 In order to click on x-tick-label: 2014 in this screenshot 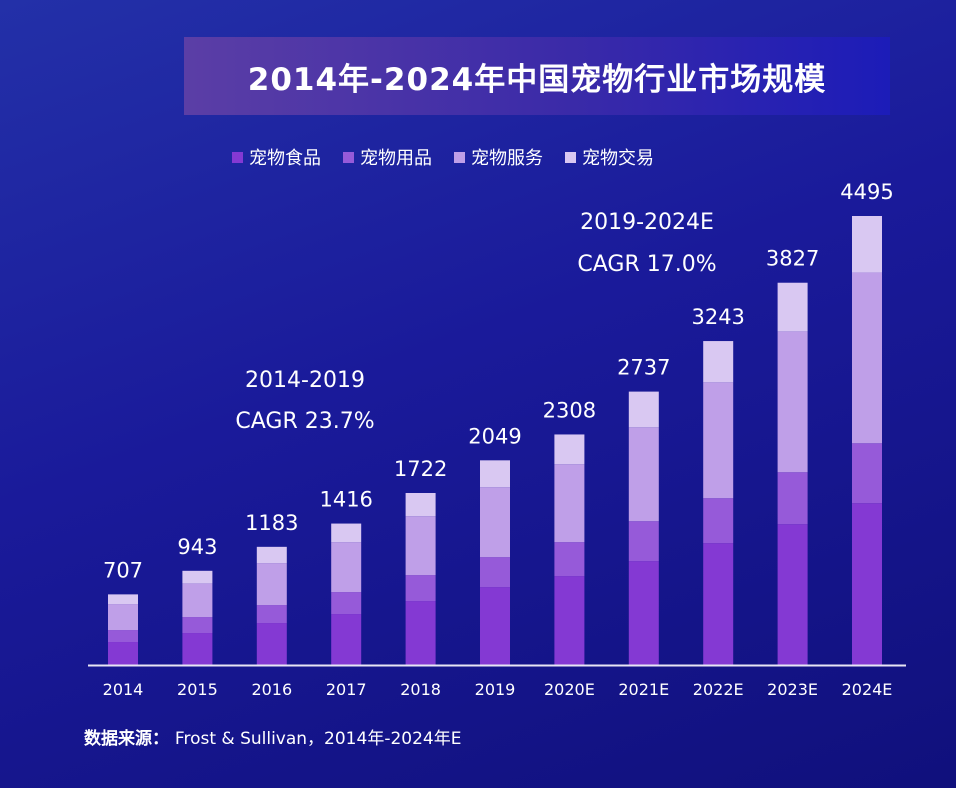, I will do `click(123, 689)`.